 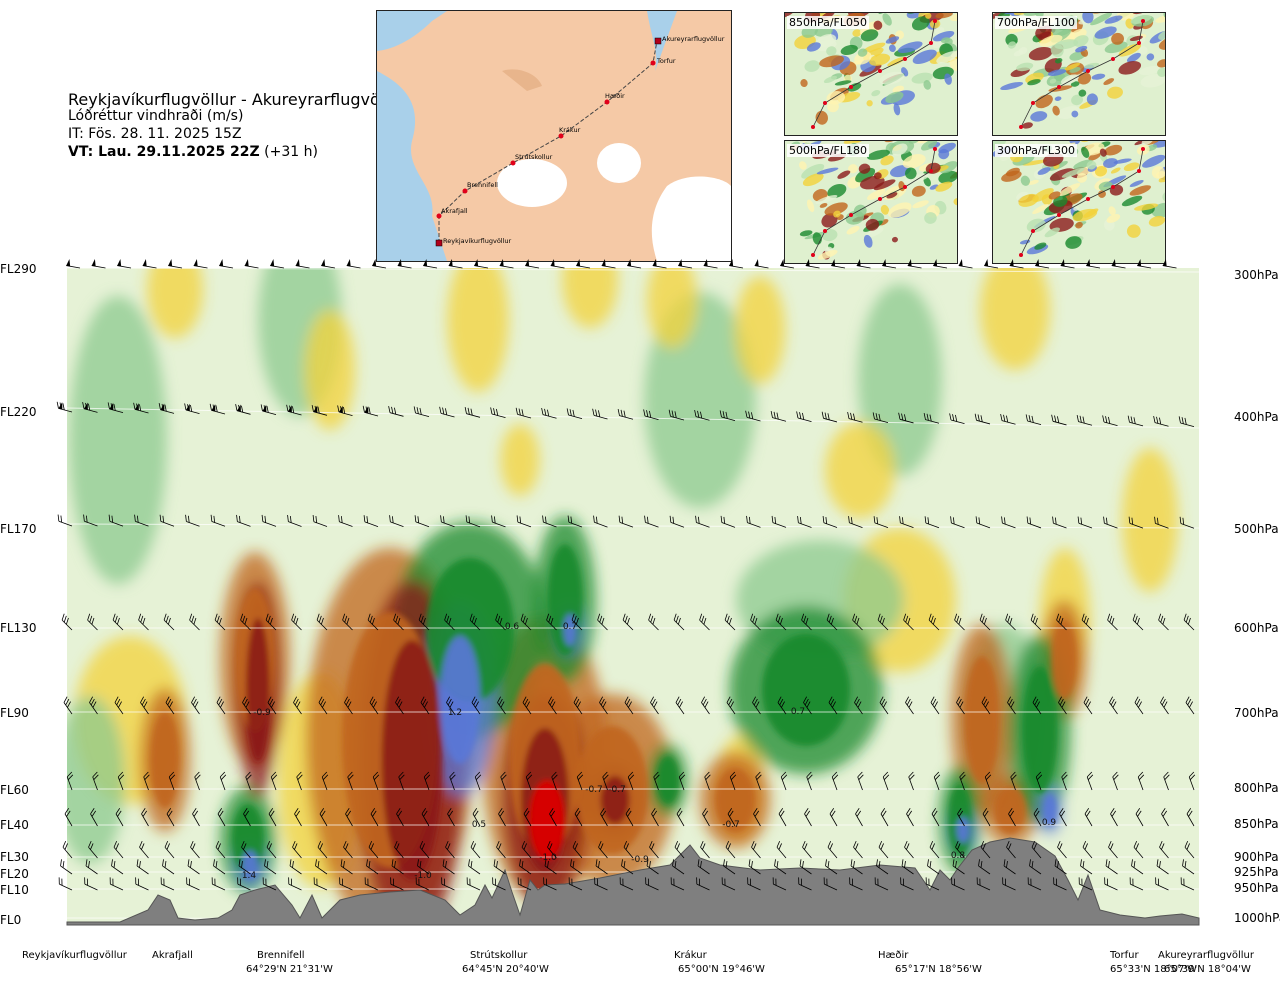 What do you see at coordinates (532, 183) in the screenshot?
I see `glacier-langjokull` at bounding box center [532, 183].